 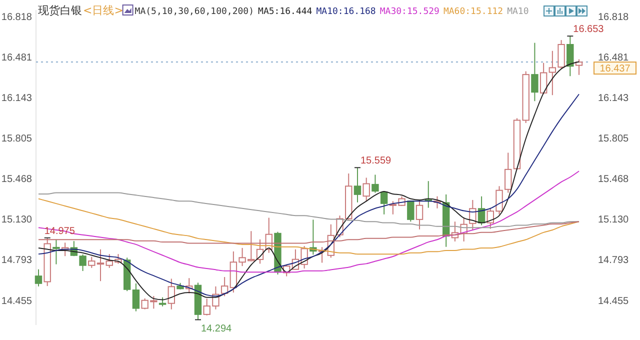 I want to click on y2-tick-label: 16.143, so click(x=614, y=98).